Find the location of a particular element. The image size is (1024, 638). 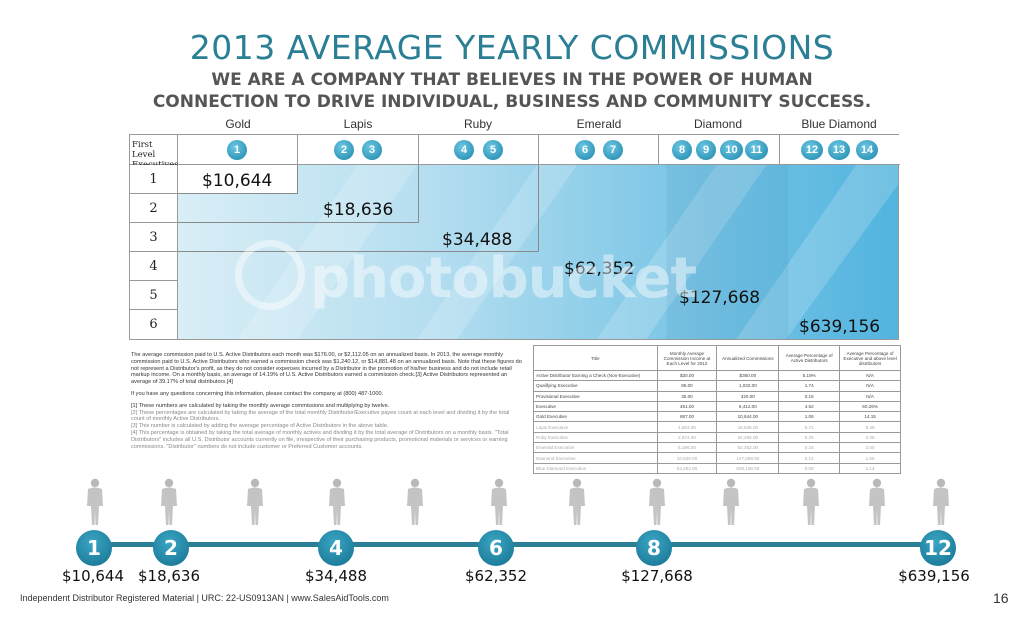

first-level-executives-header: First Level Executives is located at coordinates (154, 152).